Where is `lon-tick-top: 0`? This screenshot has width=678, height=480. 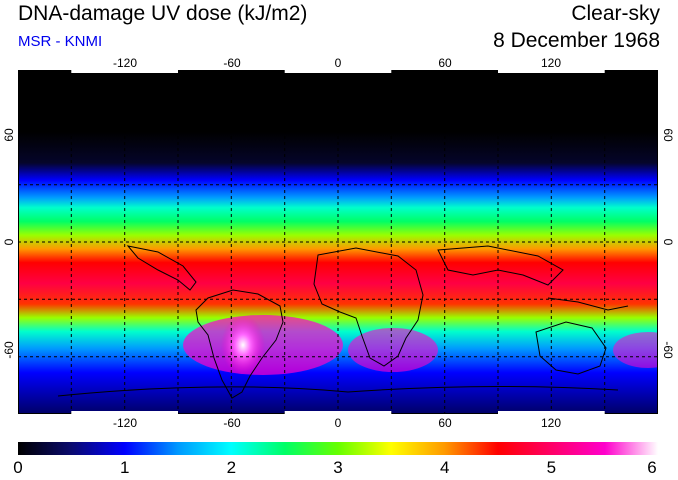 lon-tick-top: 0 is located at coordinates (338, 63).